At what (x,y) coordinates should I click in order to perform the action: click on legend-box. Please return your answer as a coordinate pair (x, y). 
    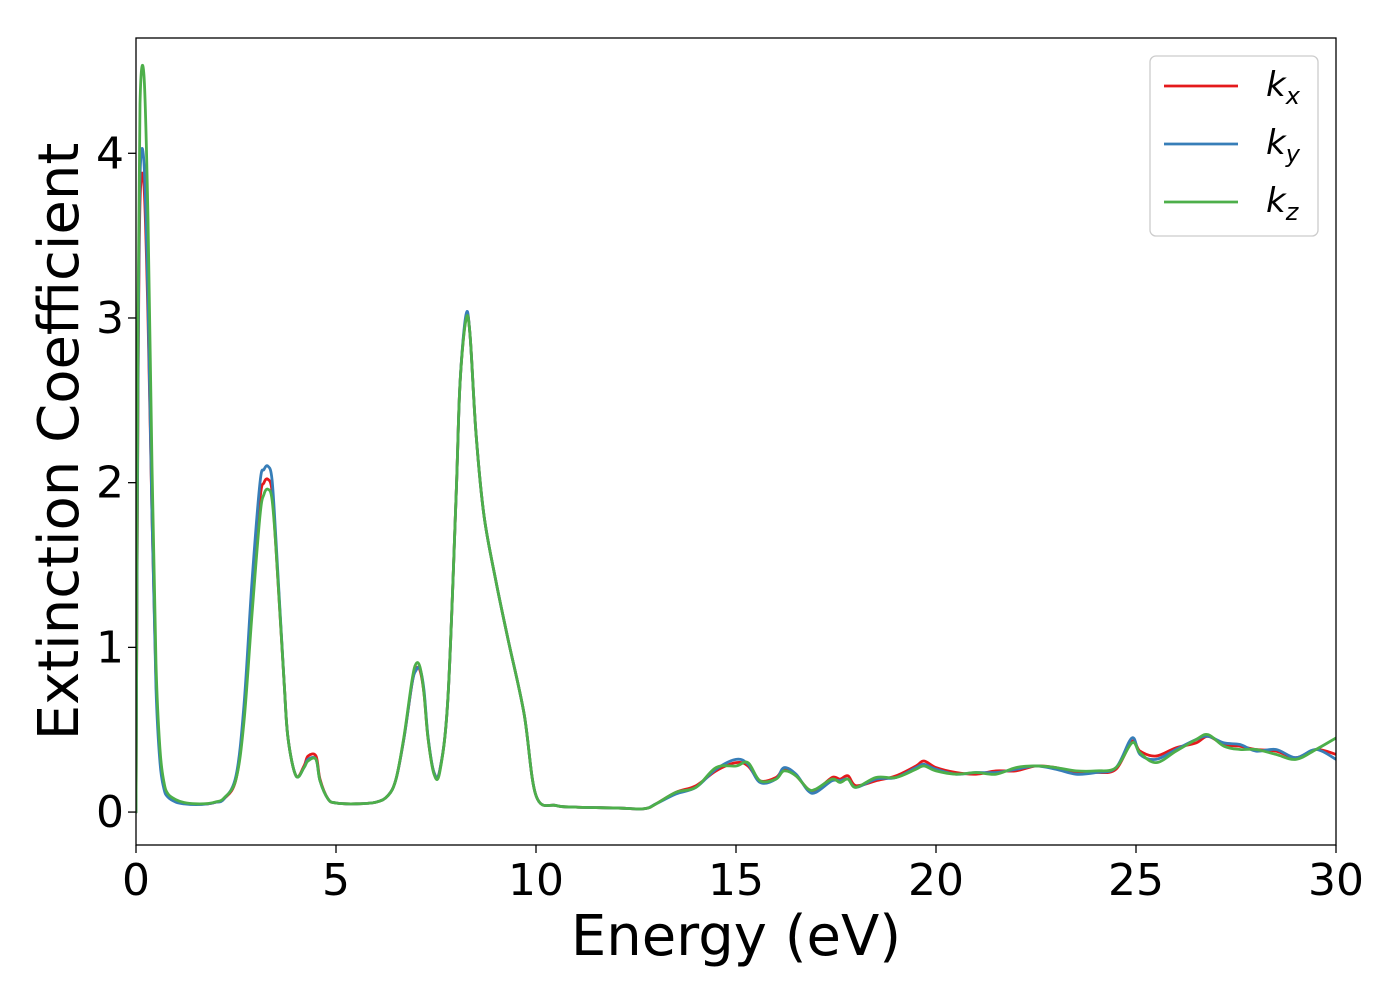
    Looking at the image, I should click on (1234, 146).